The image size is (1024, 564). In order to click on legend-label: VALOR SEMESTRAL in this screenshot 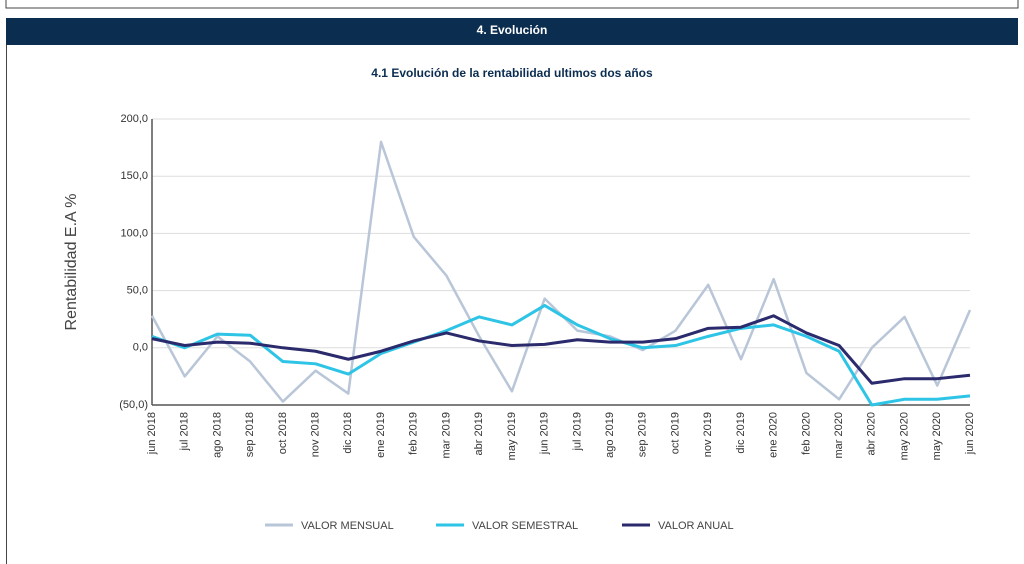, I will do `click(525, 526)`.